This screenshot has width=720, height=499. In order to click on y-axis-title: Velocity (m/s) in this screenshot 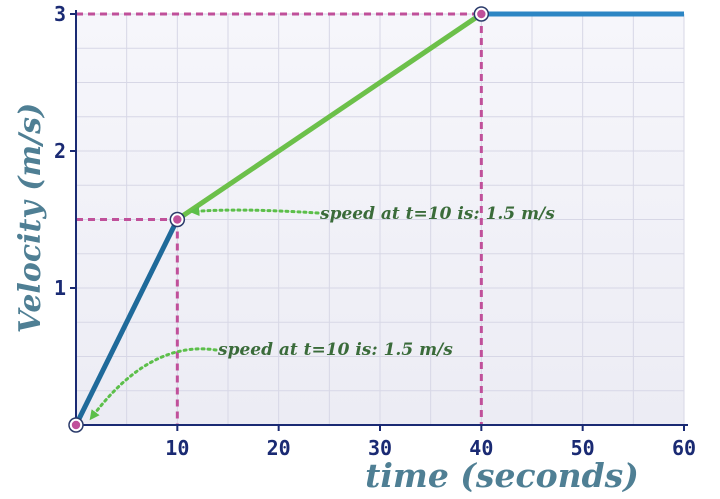, I will do `click(30, 218)`.